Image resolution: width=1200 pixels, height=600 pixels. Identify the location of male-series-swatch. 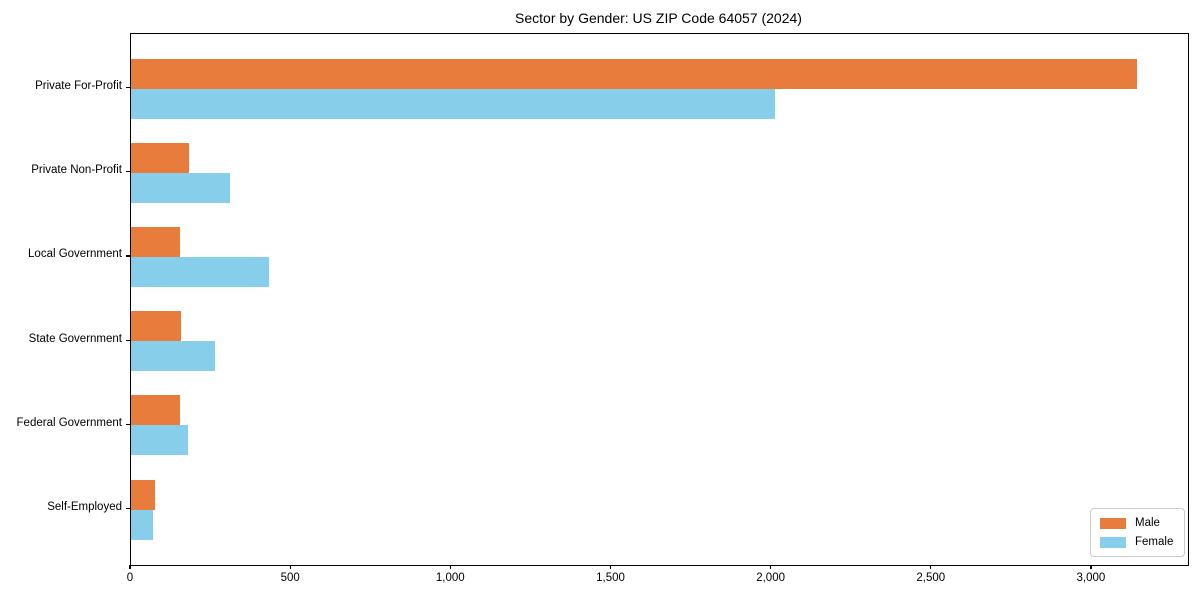
(1113, 523).